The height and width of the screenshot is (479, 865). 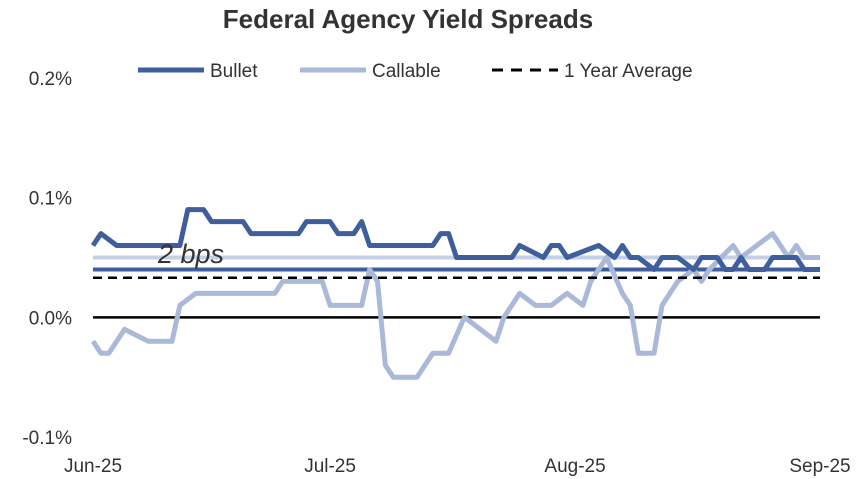 What do you see at coordinates (330, 466) in the screenshot?
I see `x-tick-label: Jul-25` at bounding box center [330, 466].